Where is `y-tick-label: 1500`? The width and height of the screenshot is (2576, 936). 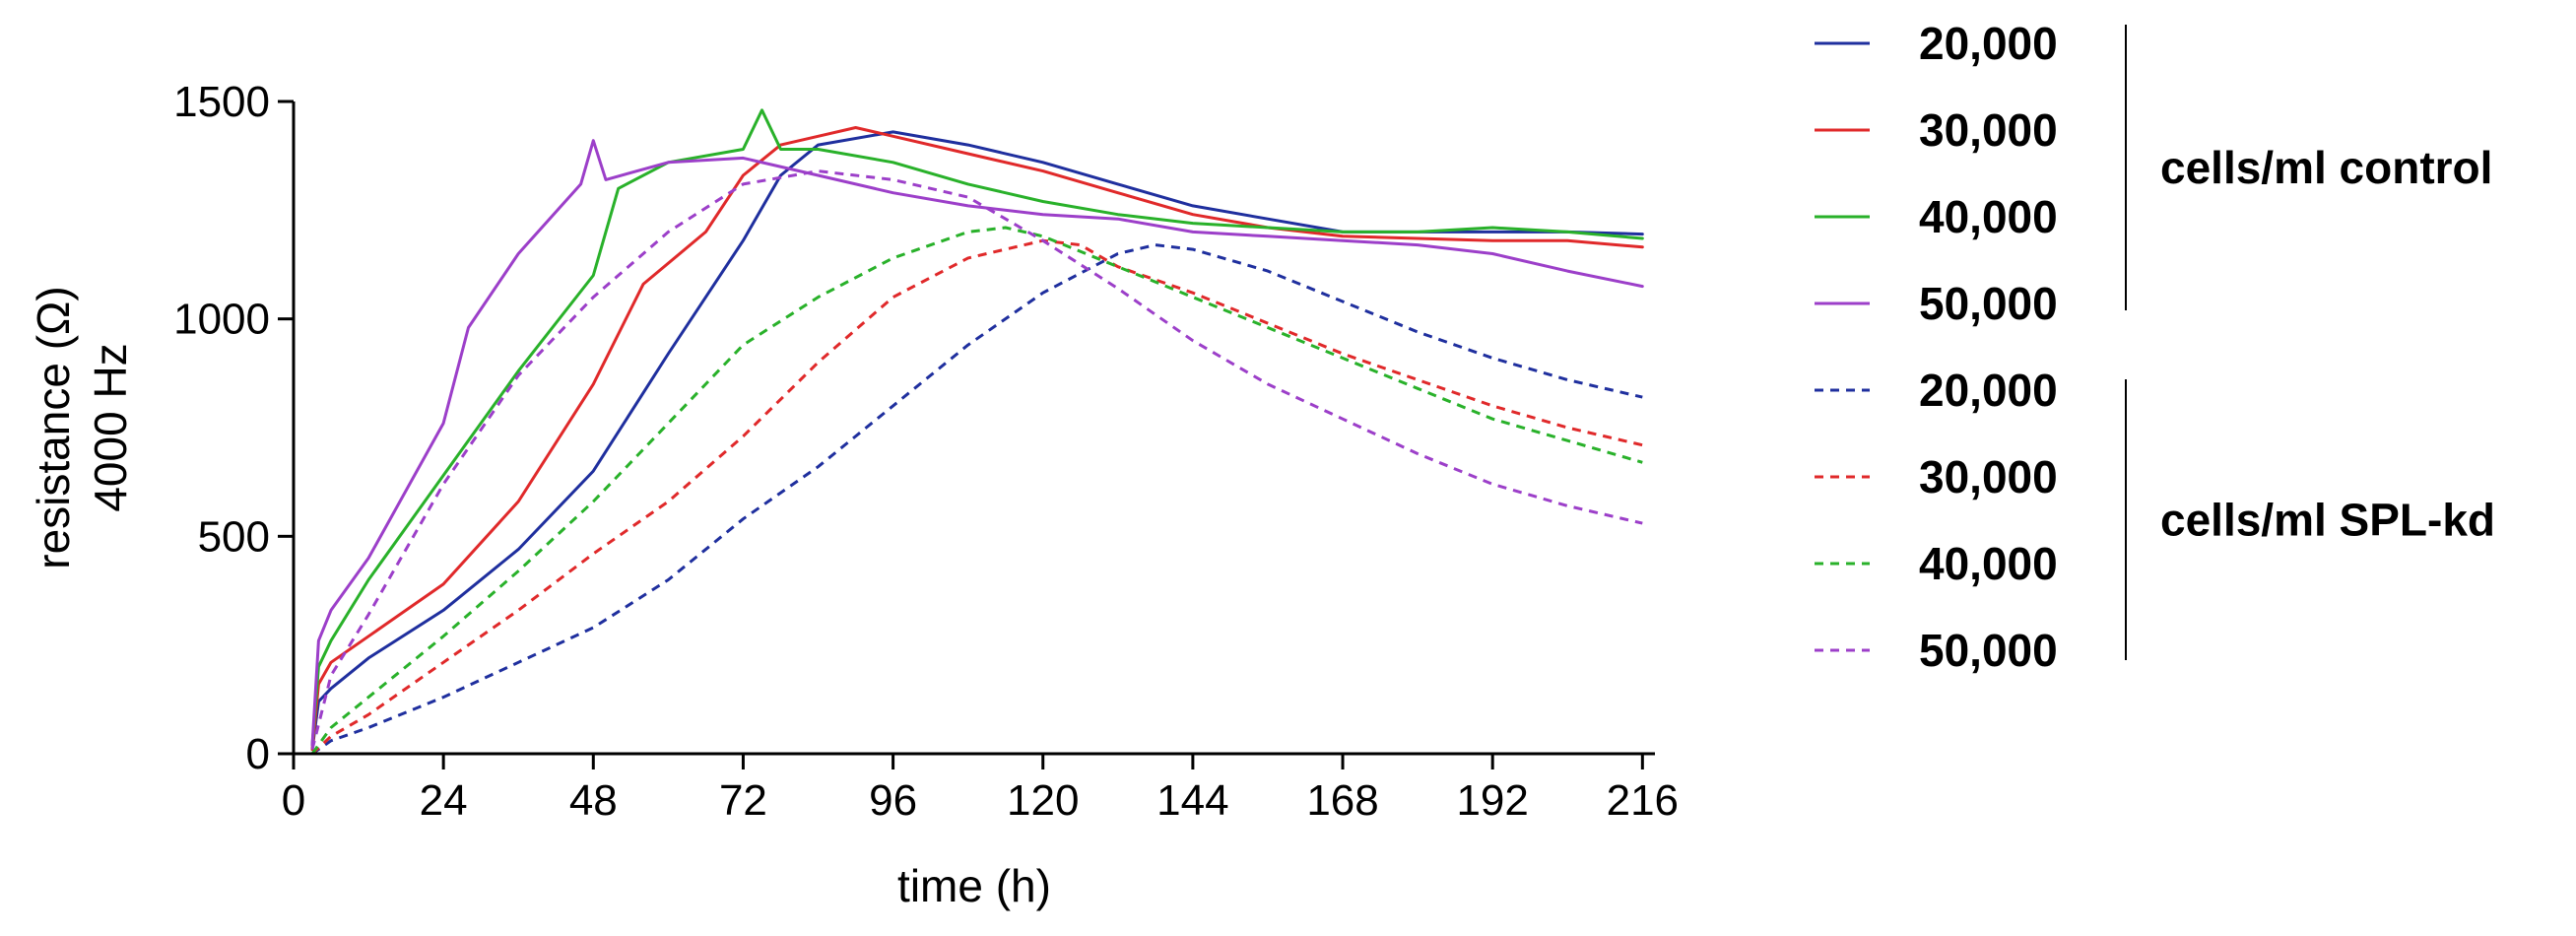 y-tick-label: 1500 is located at coordinates (222, 102).